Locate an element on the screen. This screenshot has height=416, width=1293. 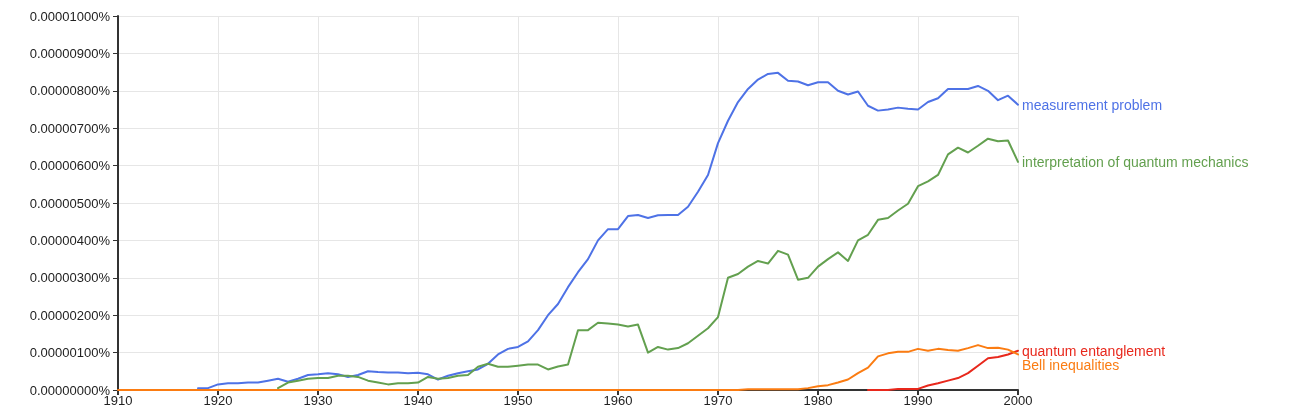
series-label: interpretation of quantum mechanics is located at coordinates (1135, 161).